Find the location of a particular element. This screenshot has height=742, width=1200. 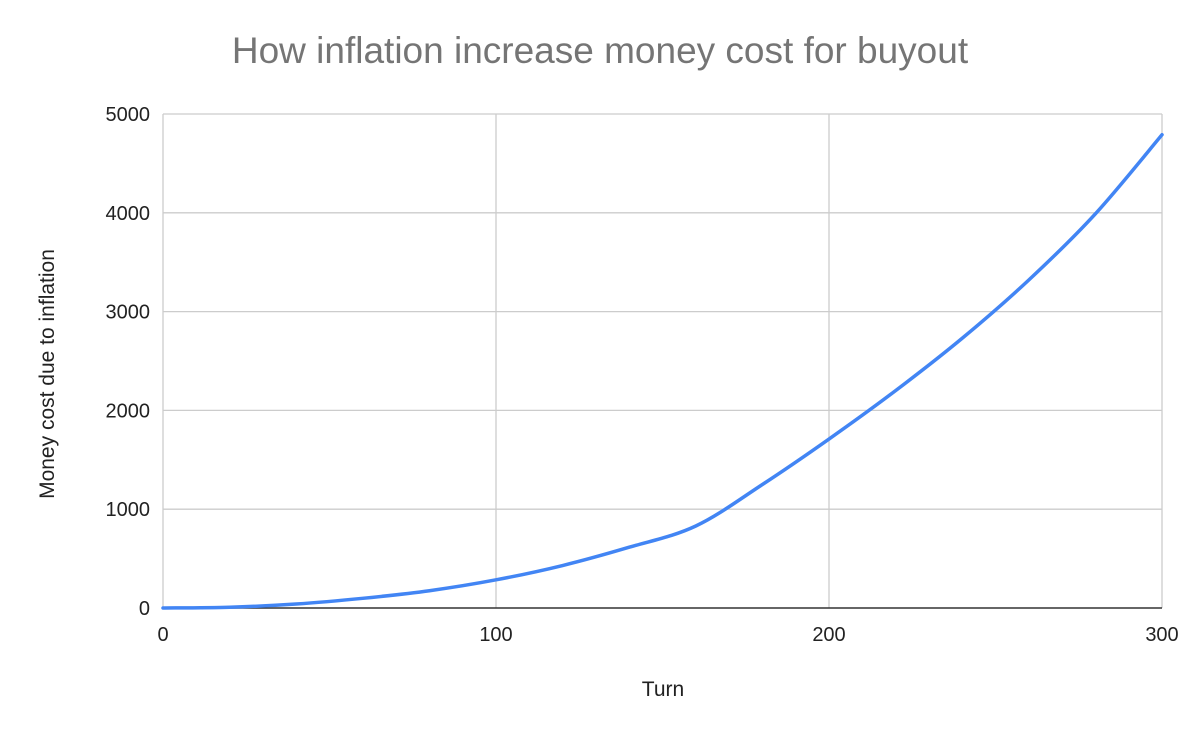

y-tick-label: 0 is located at coordinates (144, 609).